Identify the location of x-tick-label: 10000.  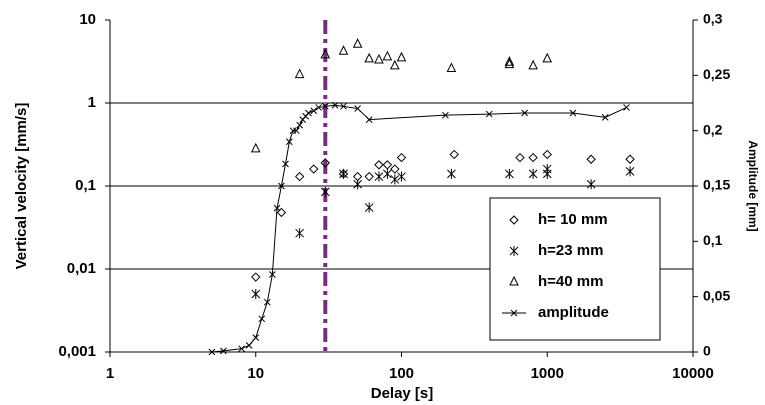
(693, 373).